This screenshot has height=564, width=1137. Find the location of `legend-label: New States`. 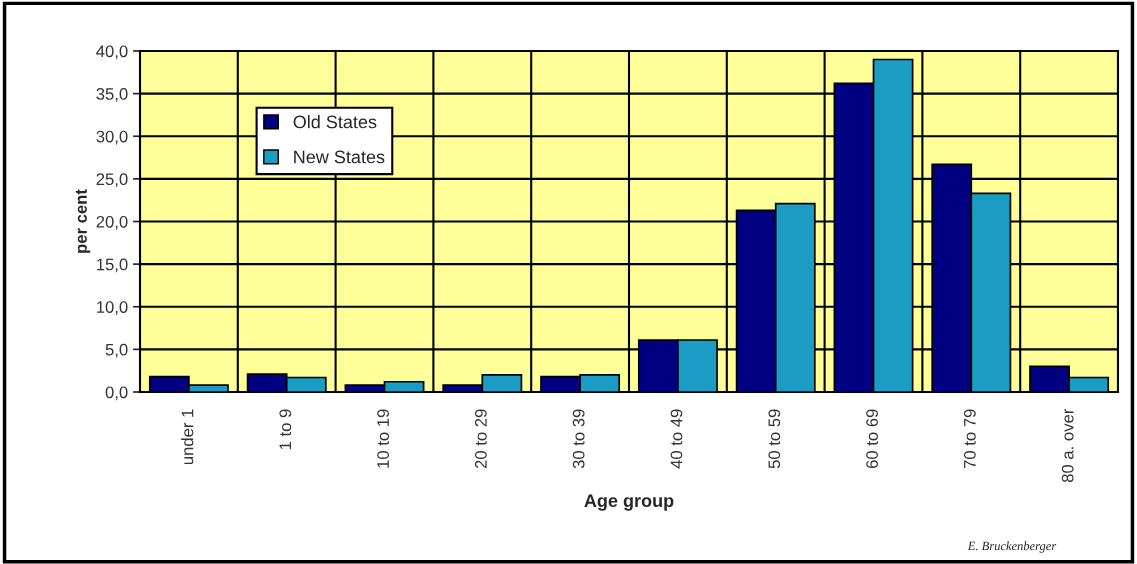

legend-label: New States is located at coordinates (339, 157).